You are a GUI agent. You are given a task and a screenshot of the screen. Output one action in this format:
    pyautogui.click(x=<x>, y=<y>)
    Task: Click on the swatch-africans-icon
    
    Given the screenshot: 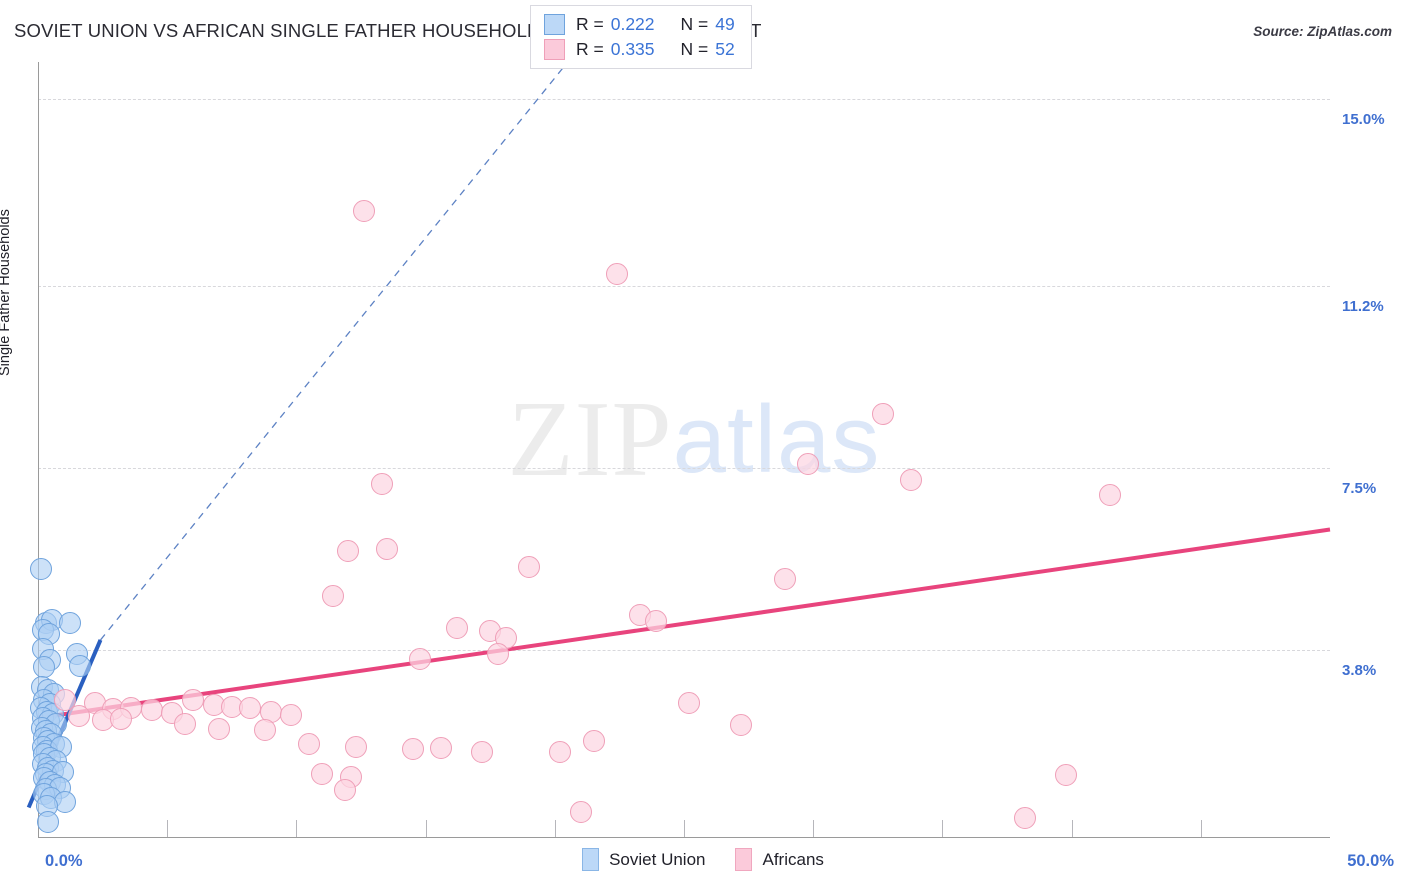 What is the action you would take?
    pyautogui.click(x=554, y=49)
    